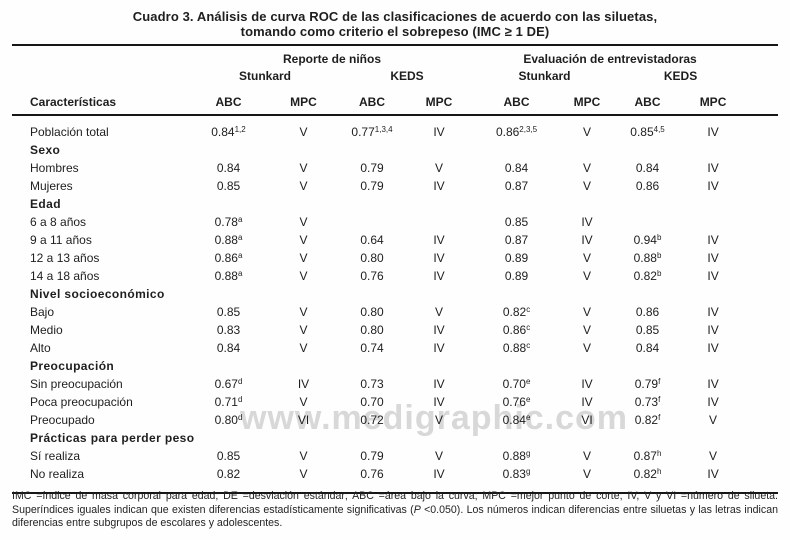  I want to click on table-row: 14 a 18 años 0.88a V 0.76 IV 0.89 V 0.82b IV, so click(395, 276).